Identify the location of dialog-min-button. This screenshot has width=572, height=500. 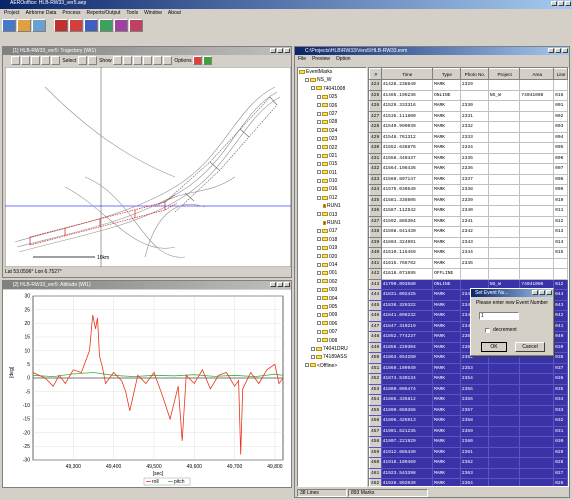
(535, 292).